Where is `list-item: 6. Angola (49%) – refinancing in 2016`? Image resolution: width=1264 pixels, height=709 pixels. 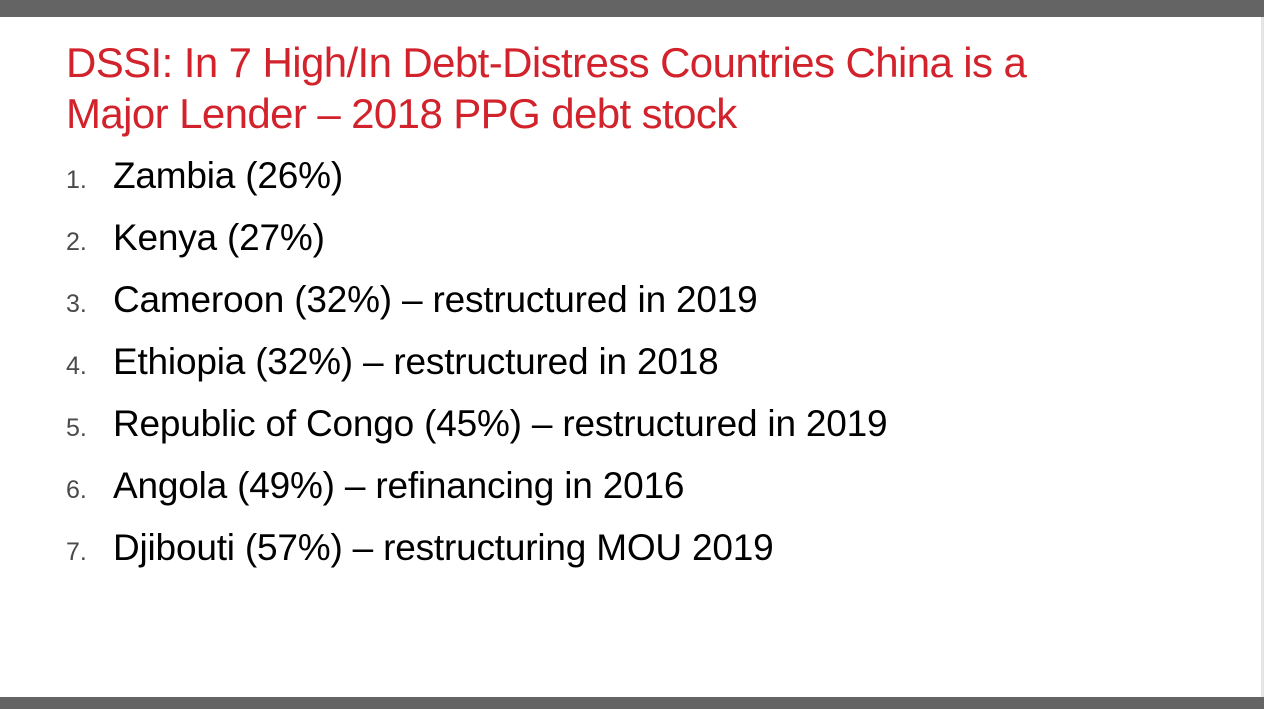 list-item: 6. Angola (49%) – refinancing in 2016 is located at coordinates (476, 496).